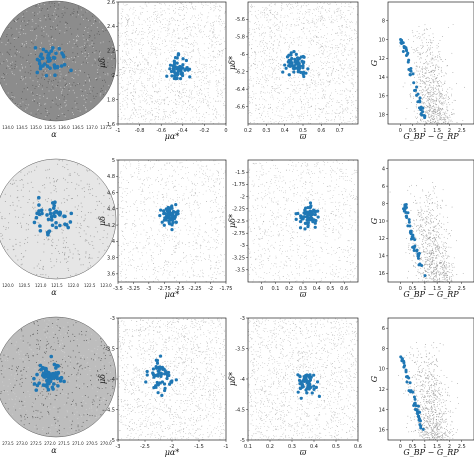 The height and width of the screenshot is (474, 474). I want to click on plx-ytick-label: -6.6, so click(240, 107).